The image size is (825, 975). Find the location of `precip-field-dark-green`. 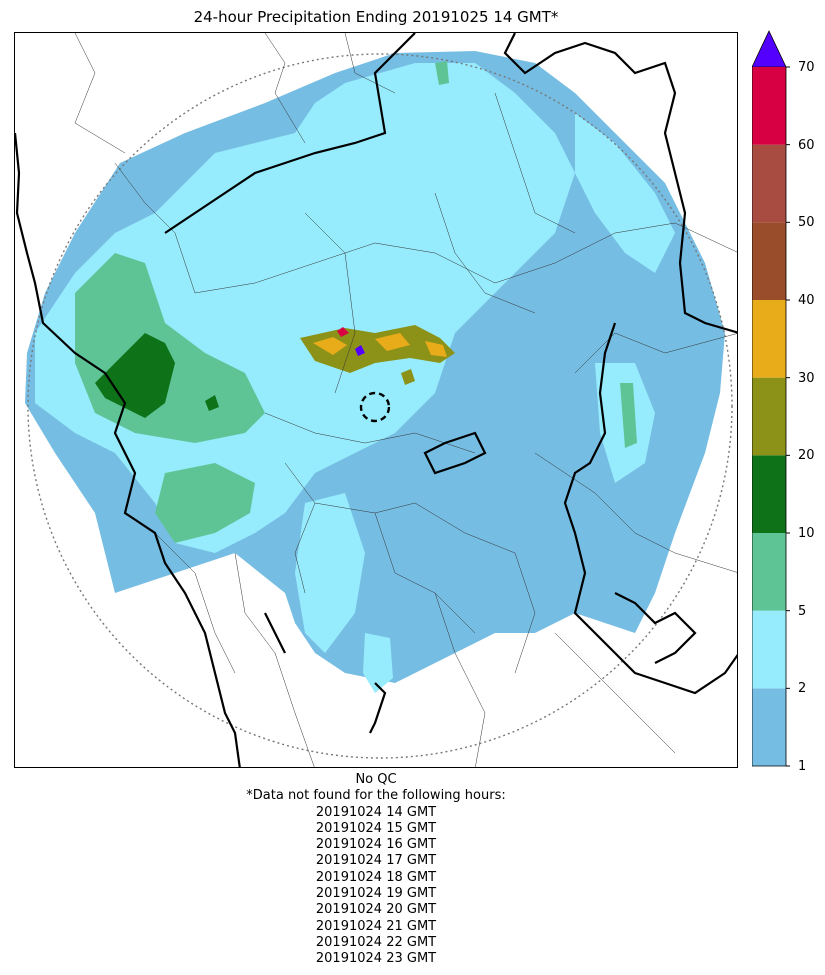

precip-field-dark-green is located at coordinates (157, 375).